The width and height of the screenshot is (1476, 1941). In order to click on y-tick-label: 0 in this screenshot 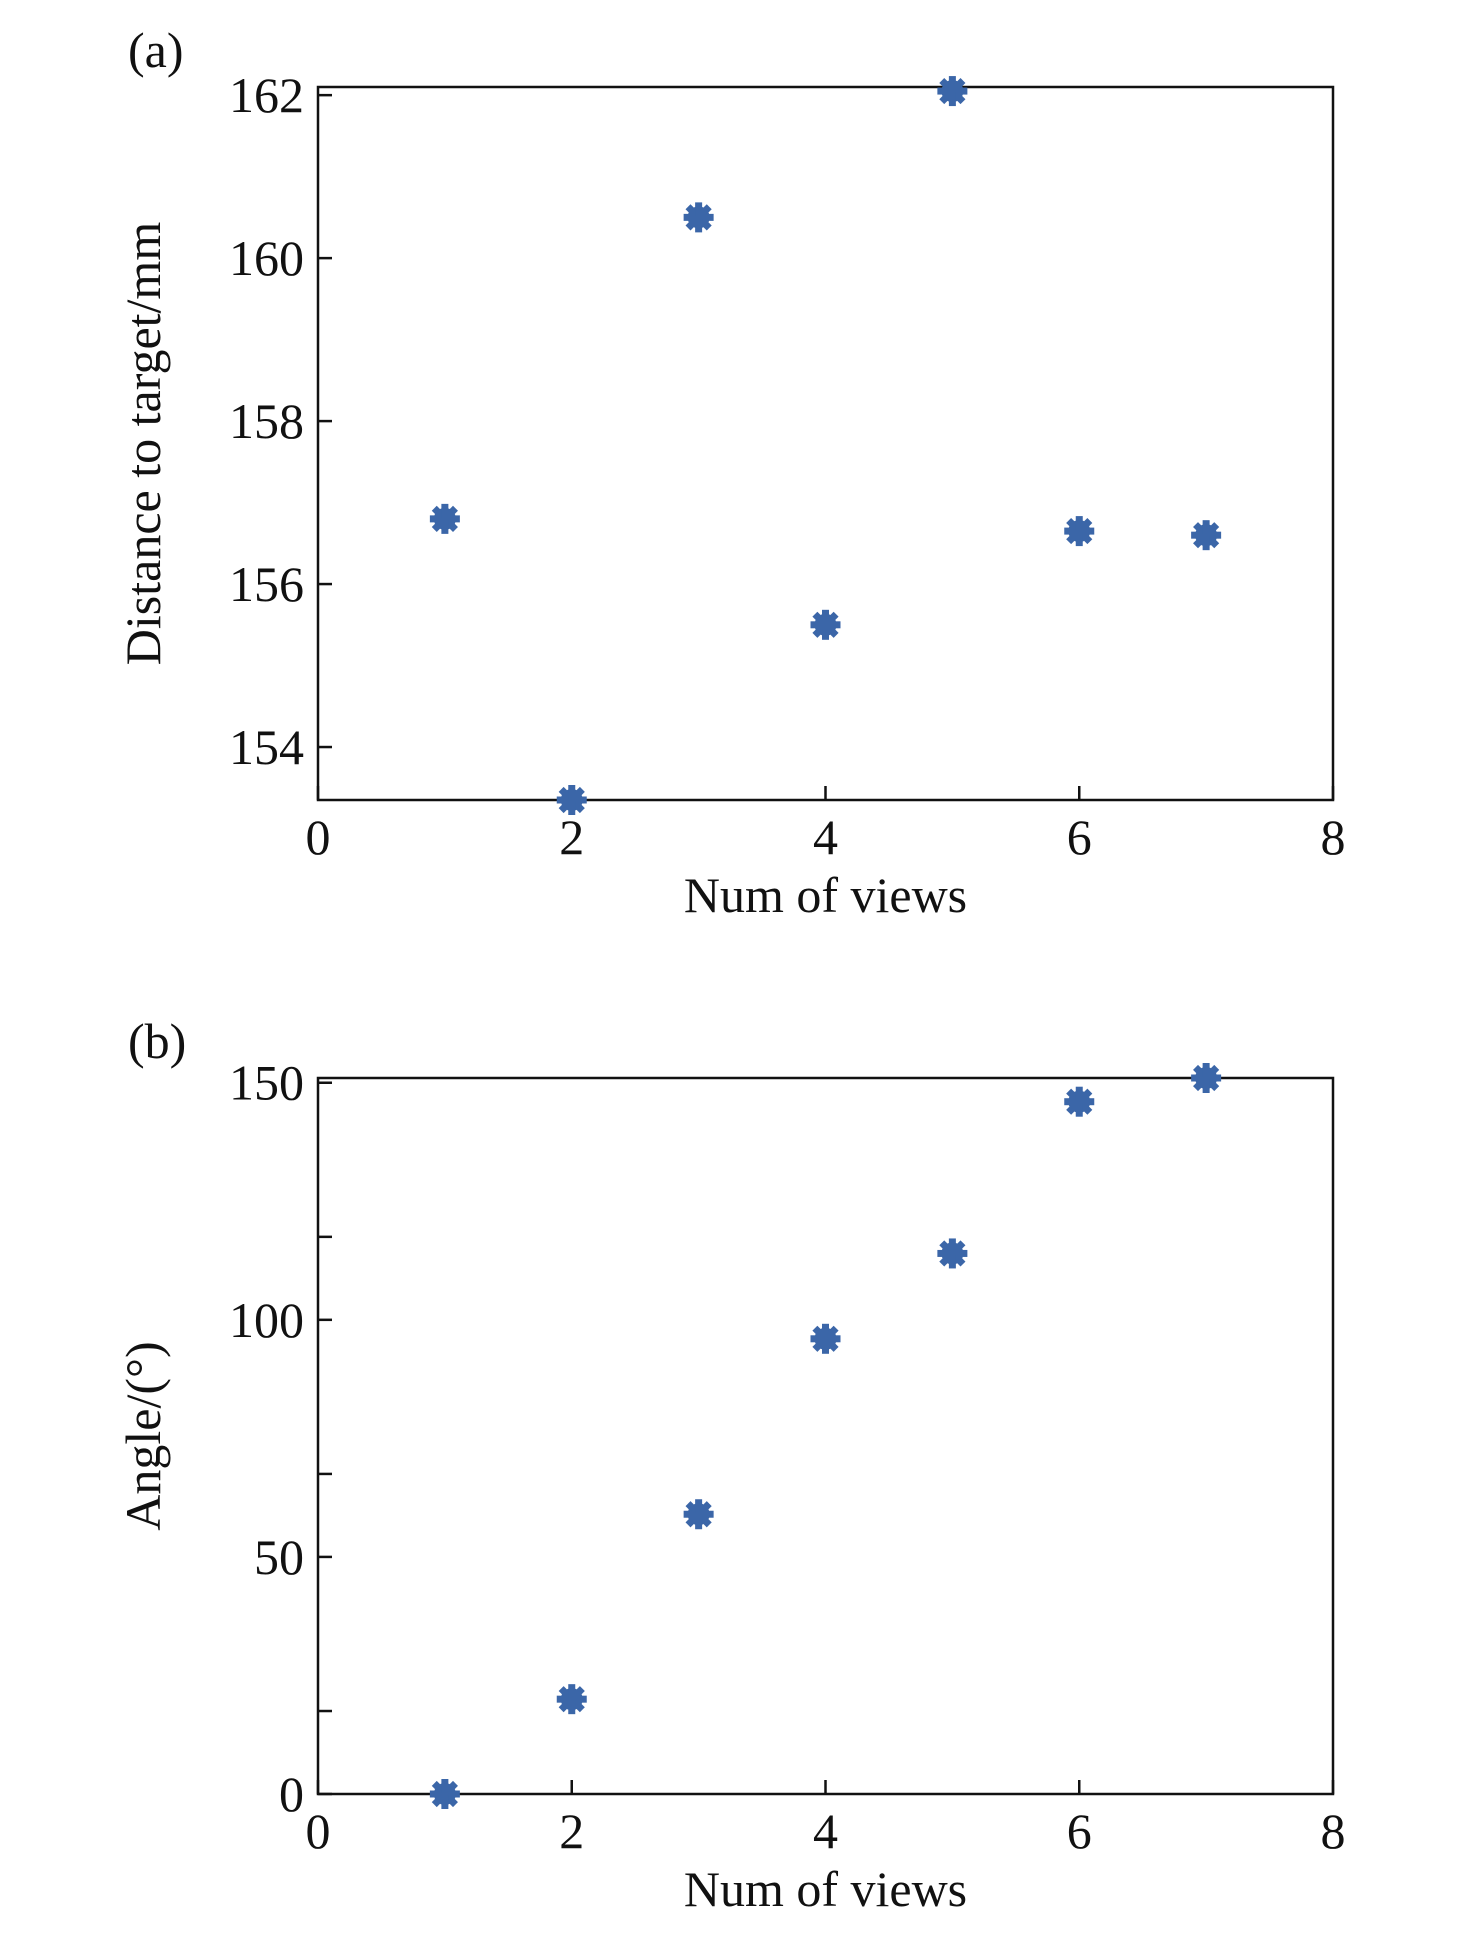, I will do `click(291, 1794)`.